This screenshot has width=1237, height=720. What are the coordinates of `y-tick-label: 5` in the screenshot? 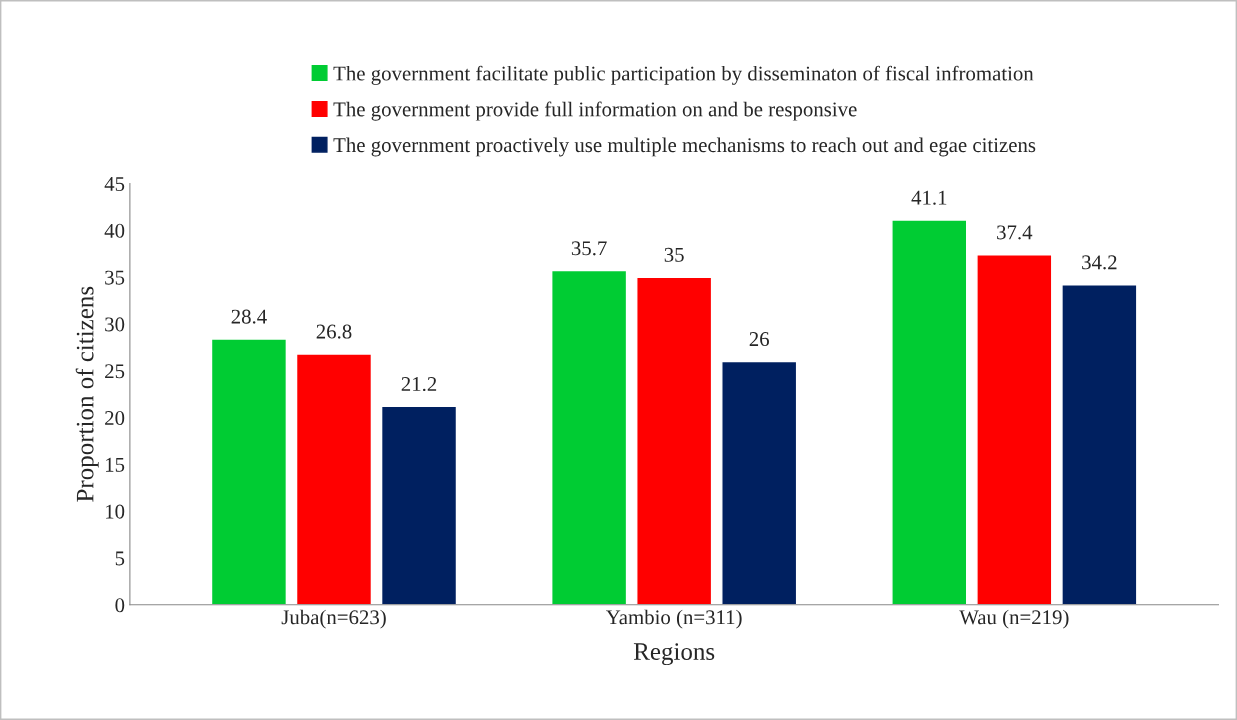 It's located at (120, 558).